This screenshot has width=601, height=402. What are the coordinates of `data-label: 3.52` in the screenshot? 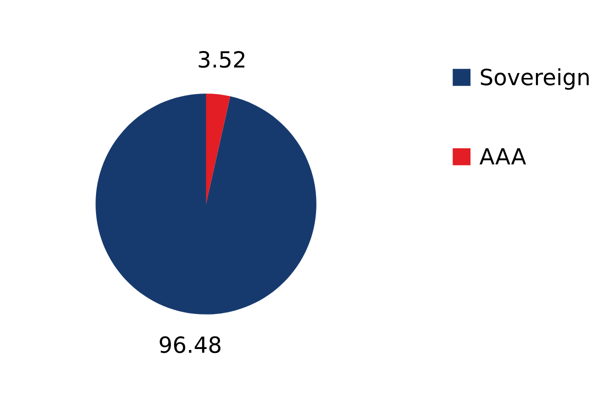 It's located at (221, 59).